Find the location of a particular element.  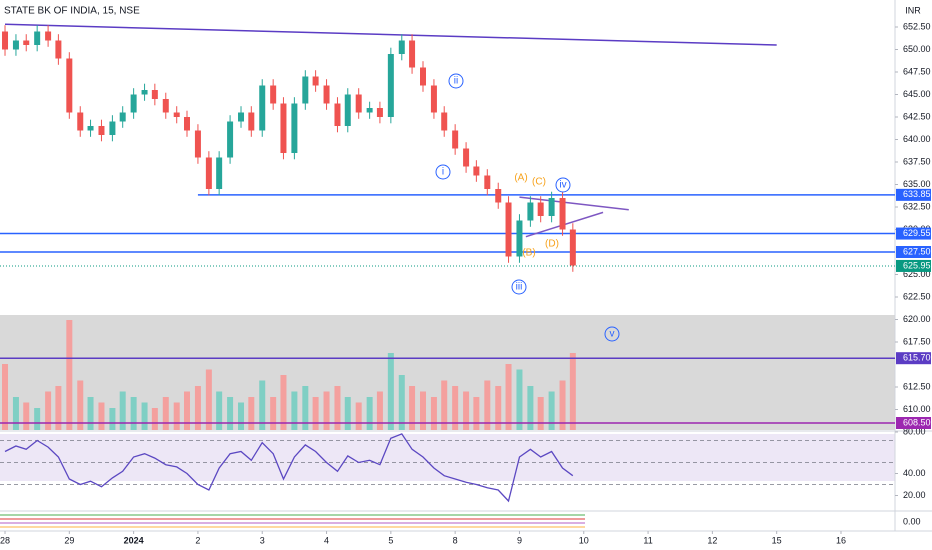

currency: INR is located at coordinates (913, 10).